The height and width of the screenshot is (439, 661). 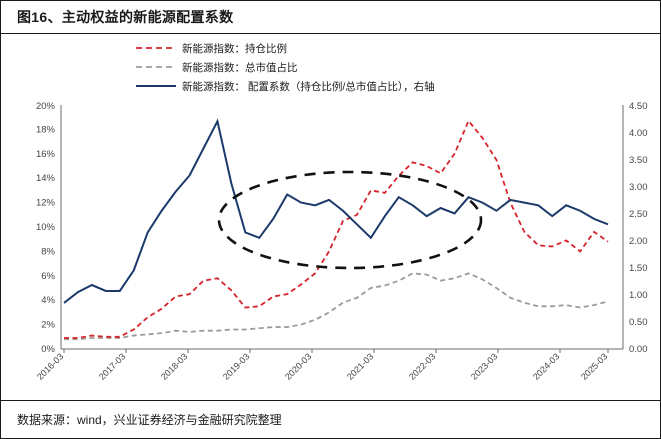 I want to click on y-left-tick-5: 10%, so click(x=46, y=227).